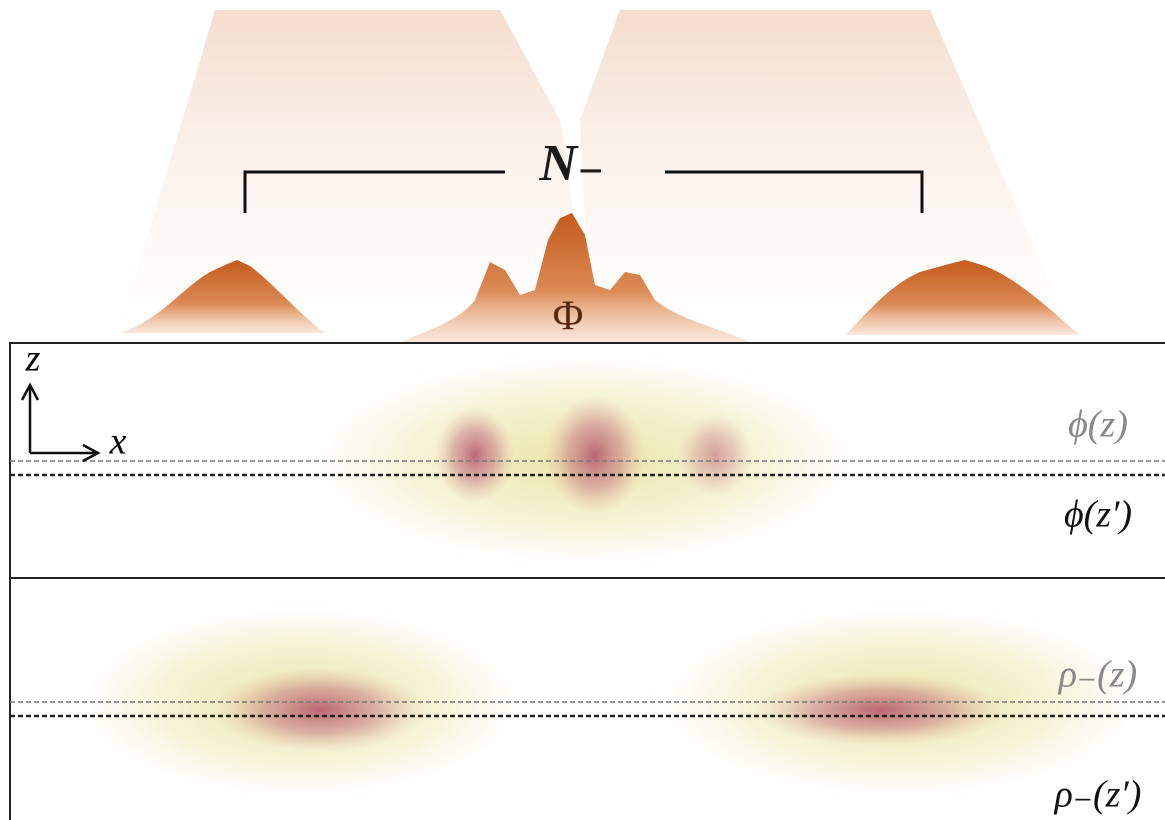  Describe the element at coordinates (1098, 425) in the screenshot. I see `phi-z-label: ϕ(z)` at that location.